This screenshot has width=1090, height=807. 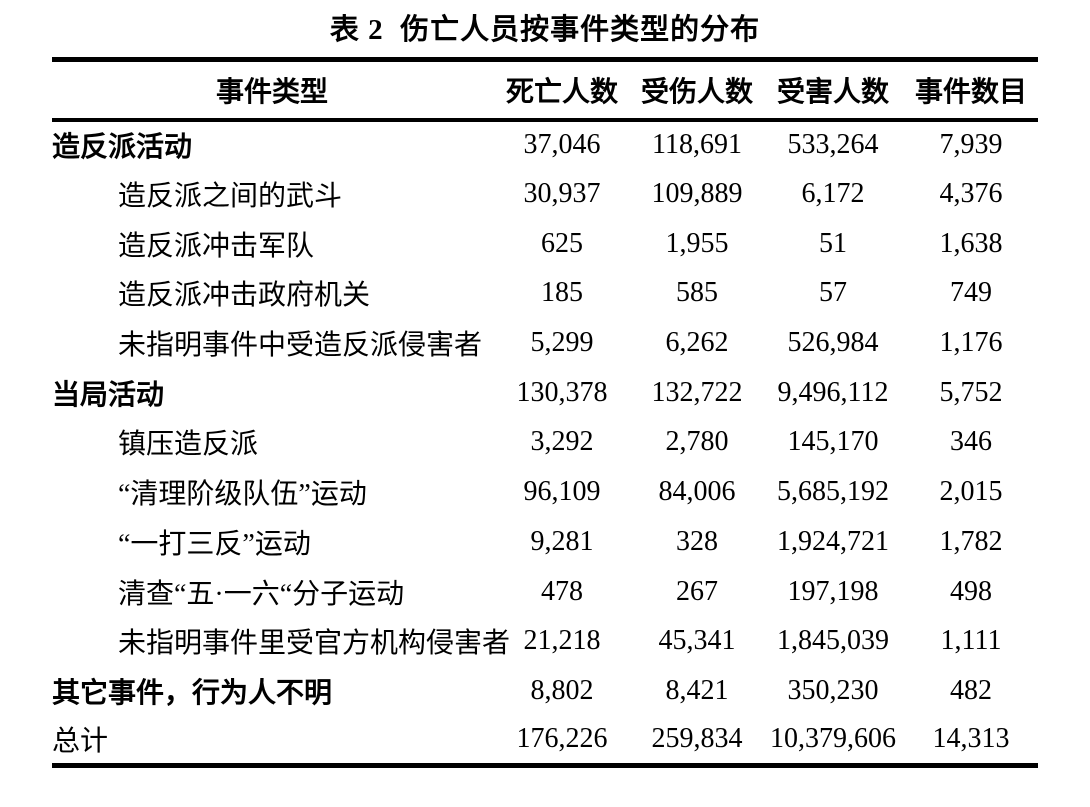 I want to click on value-cell: 625, so click(x=562, y=243).